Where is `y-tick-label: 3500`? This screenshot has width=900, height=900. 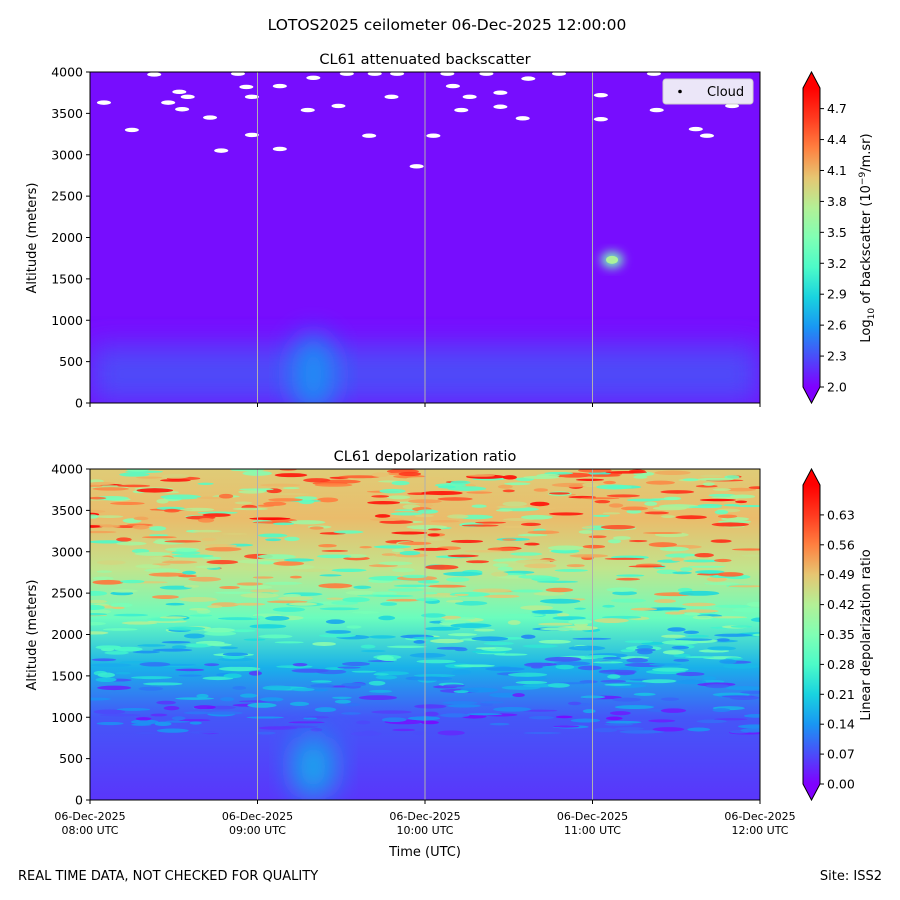 y-tick-label: 3500 is located at coordinates (67, 113).